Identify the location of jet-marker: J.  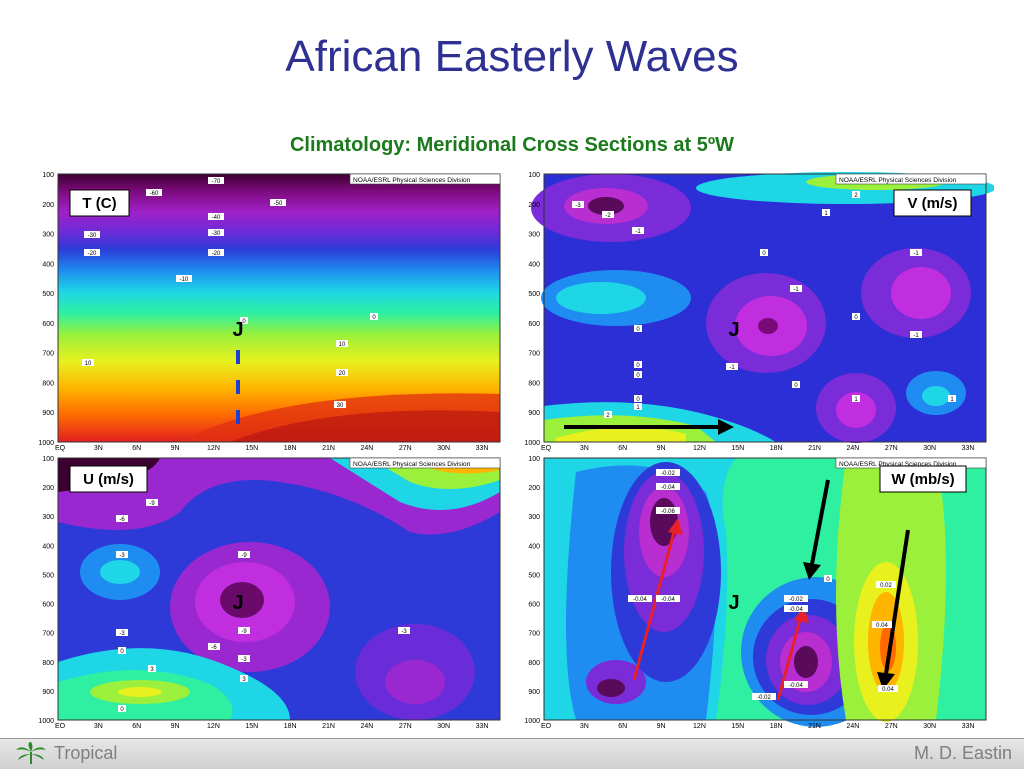
(237, 330).